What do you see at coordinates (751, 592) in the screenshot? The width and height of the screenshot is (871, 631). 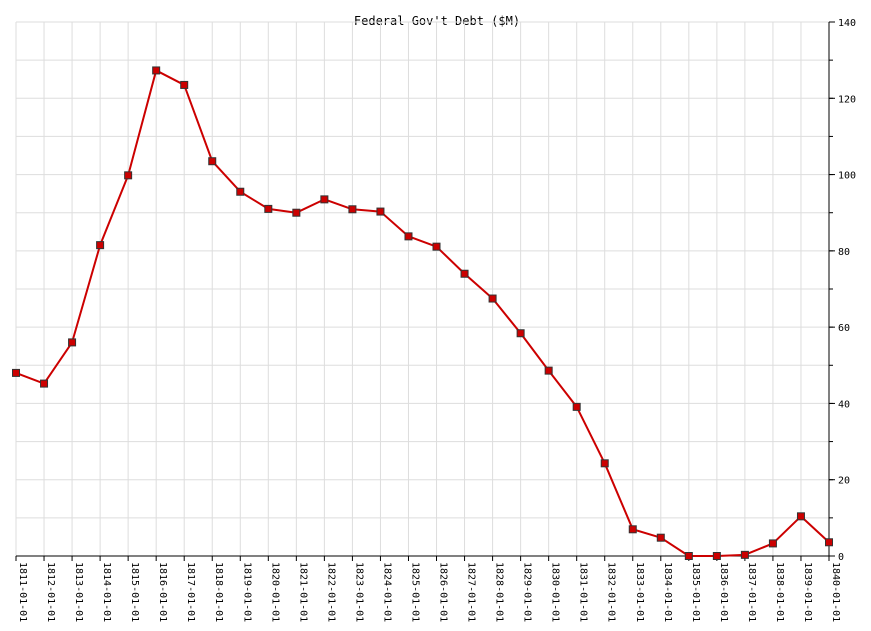 I see `x-tick-label: 1837-01-01` at bounding box center [751, 592].